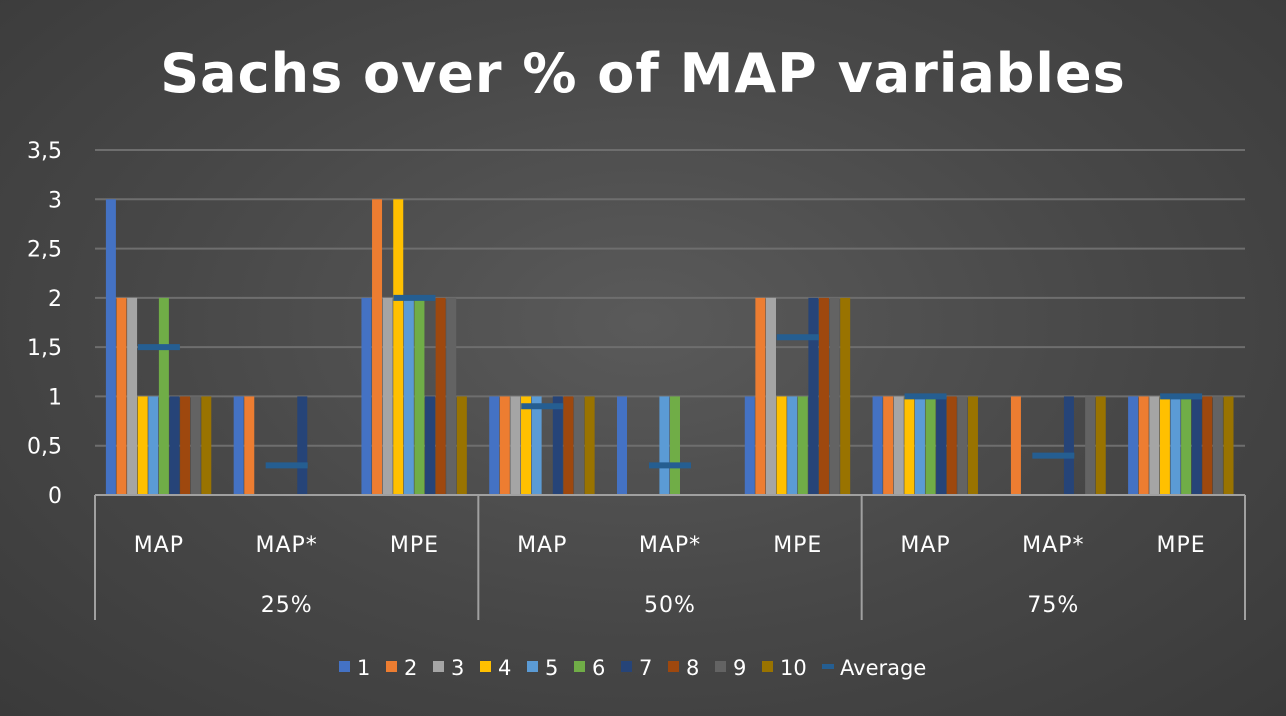  I want to click on legend-label: 2, so click(410, 668).